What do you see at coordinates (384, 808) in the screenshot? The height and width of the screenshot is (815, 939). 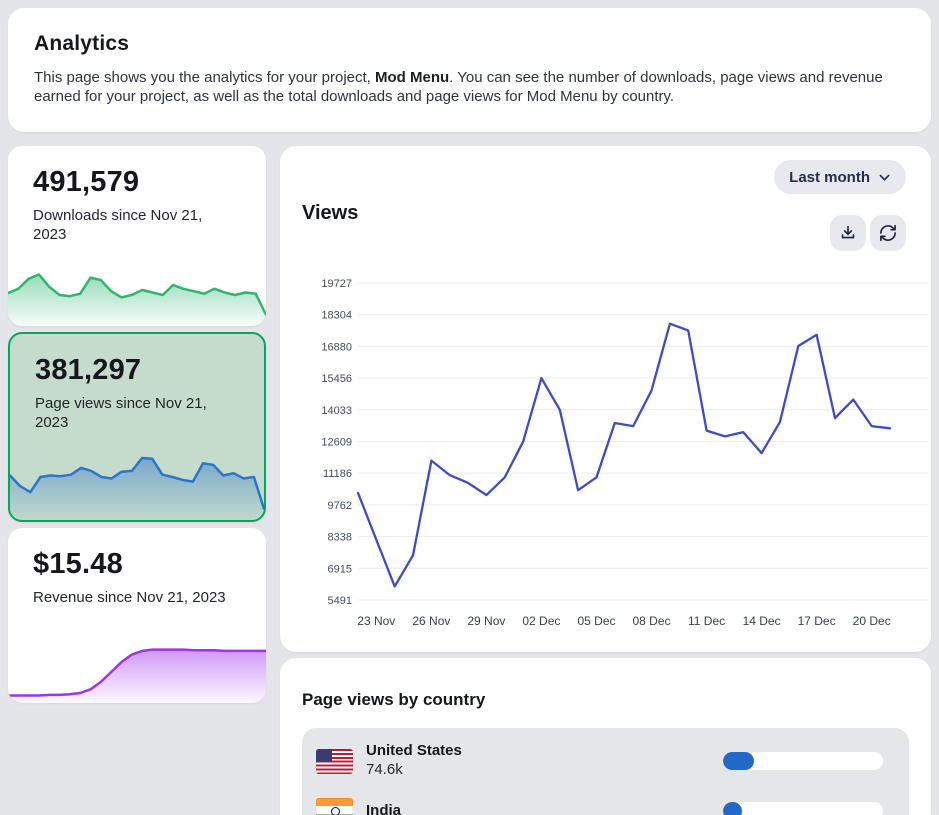 I see `country-name: India` at bounding box center [384, 808].